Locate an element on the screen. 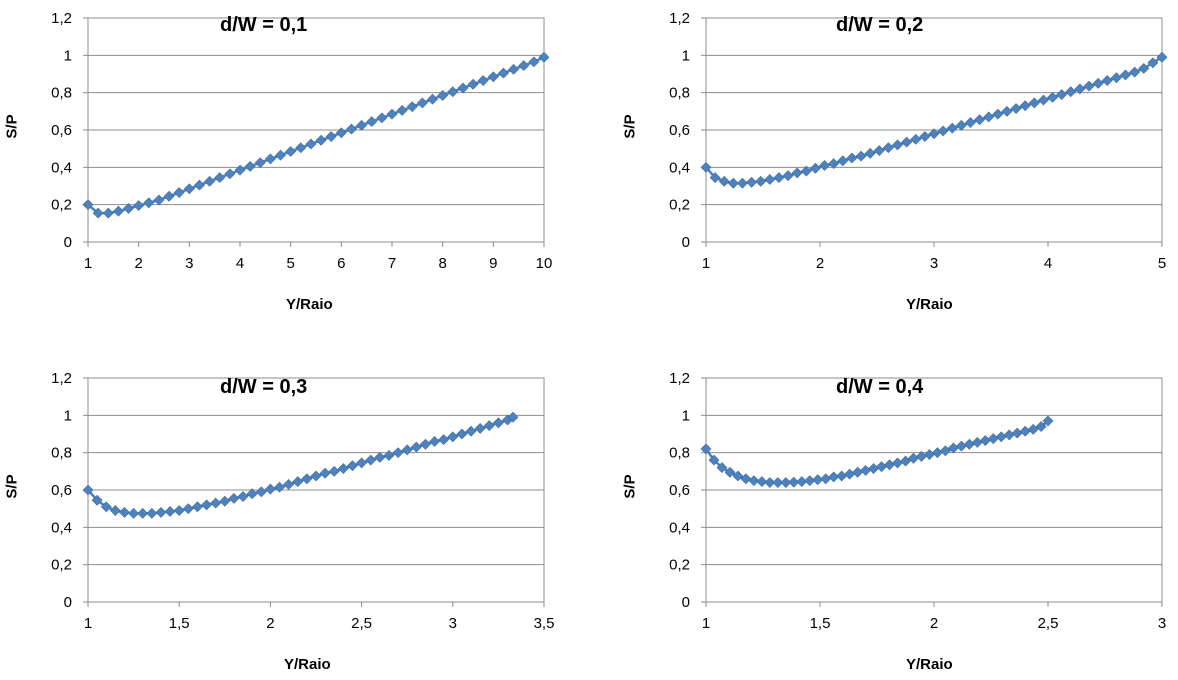 Image resolution: width=1178 pixels, height=680 pixels. y-tick-label: 0,8 is located at coordinates (61, 453).